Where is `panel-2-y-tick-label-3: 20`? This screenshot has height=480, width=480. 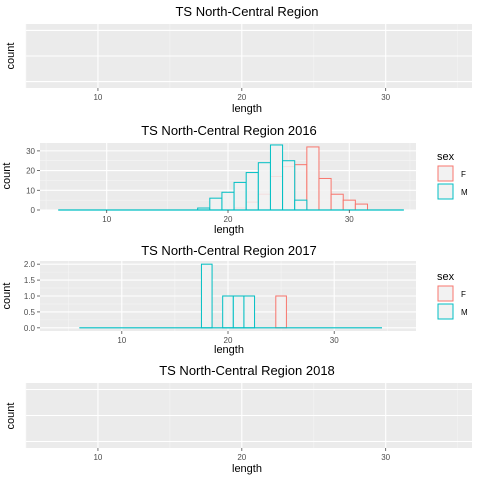 panel-2-y-tick-label-3: 20 is located at coordinates (30, 171).